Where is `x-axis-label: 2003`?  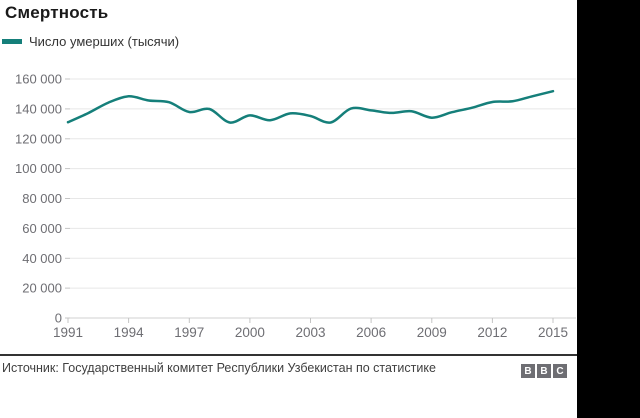
x-axis-label: 2003 is located at coordinates (310, 332).